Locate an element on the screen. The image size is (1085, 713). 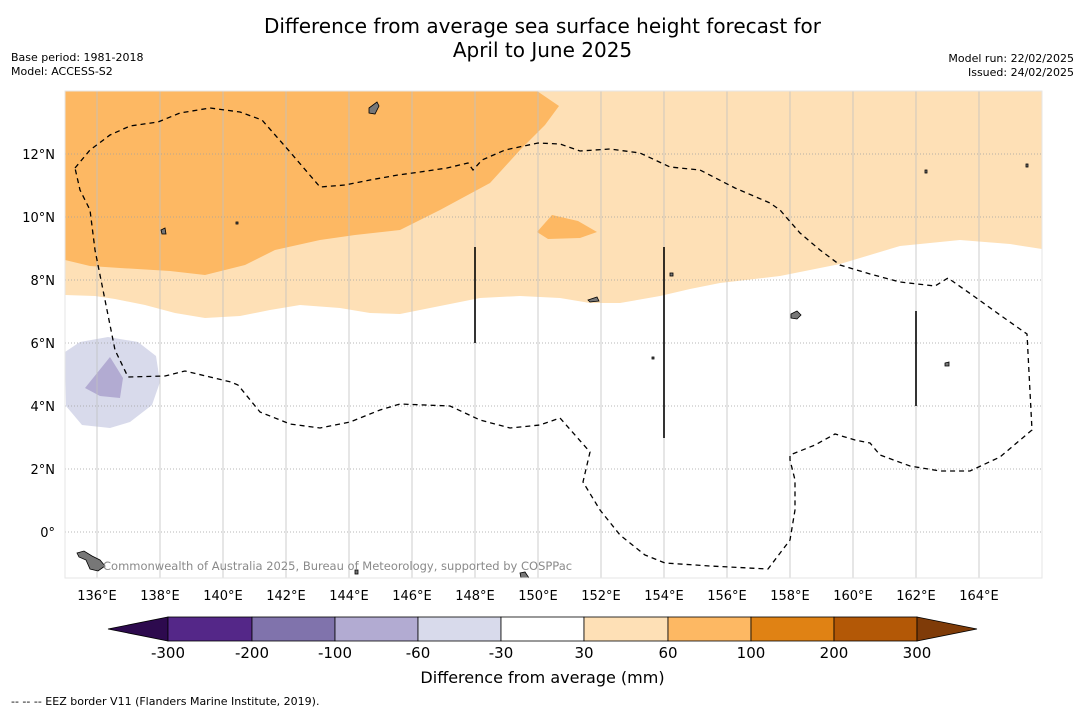
colorbar-ticks: -300 -200 -100 -60 -30 30 60 100 200 300 is located at coordinates (541, 653).